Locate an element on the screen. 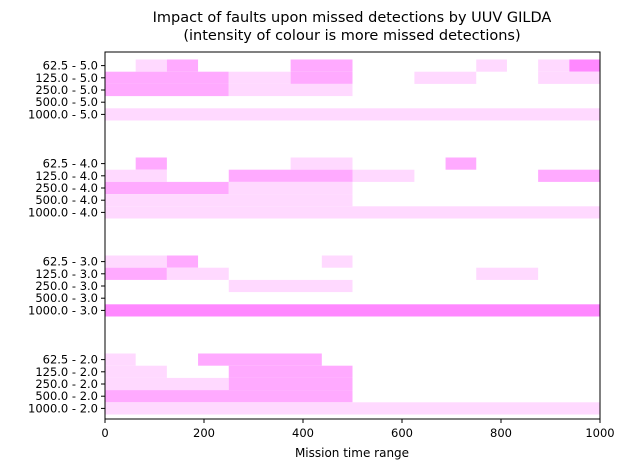 Image resolution: width=627 pixels, height=470 pixels. y-tick-label: 125.0 - 5.0 is located at coordinates (66, 78).